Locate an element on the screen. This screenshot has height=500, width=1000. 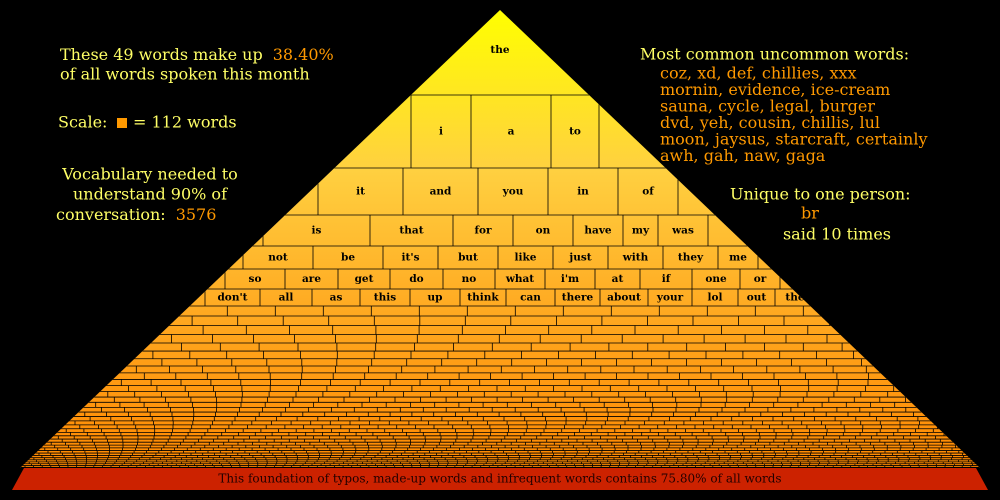
word: so is located at coordinates (255, 279).